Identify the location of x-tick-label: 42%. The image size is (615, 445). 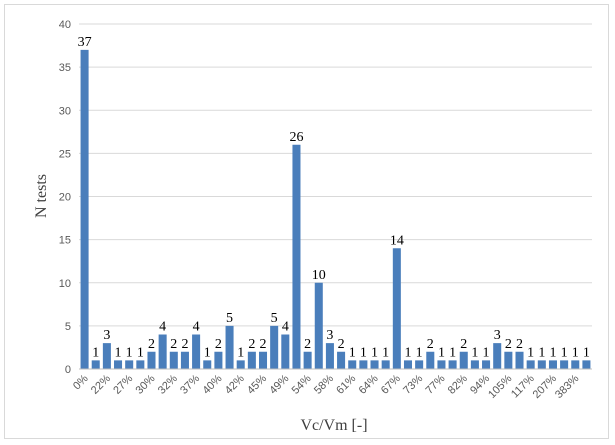
(235, 384).